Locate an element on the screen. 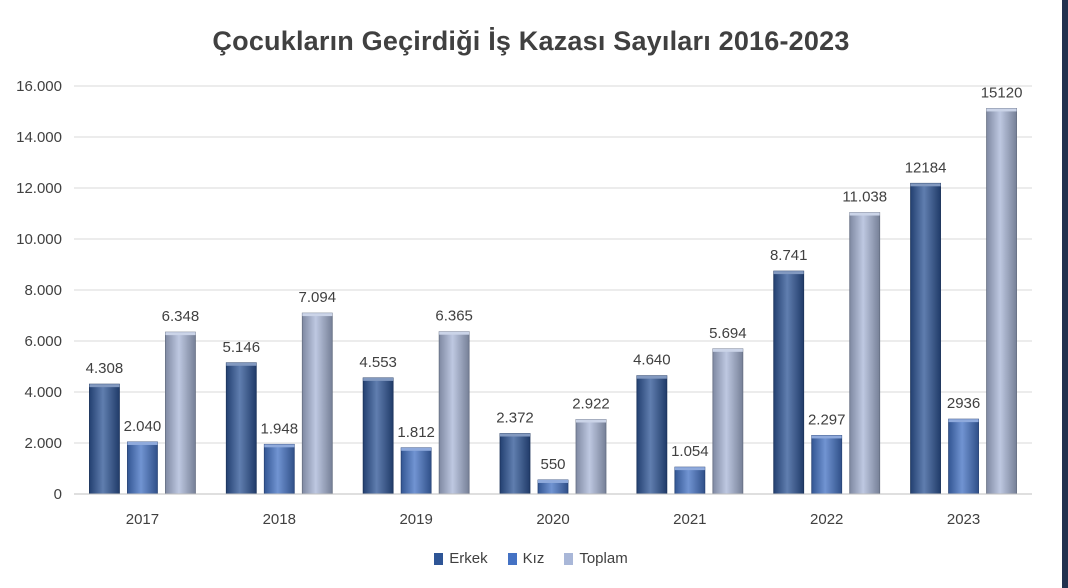 This screenshot has height=588, width=1068. data-label: 2.297 is located at coordinates (827, 419).